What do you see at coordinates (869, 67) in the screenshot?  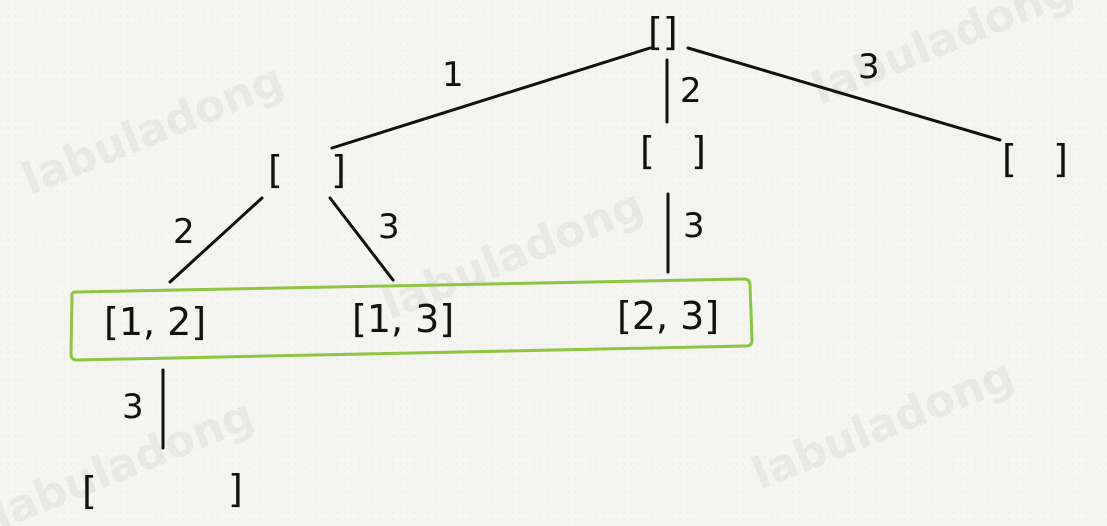 I see `edge-label-root-right: 3` at bounding box center [869, 67].